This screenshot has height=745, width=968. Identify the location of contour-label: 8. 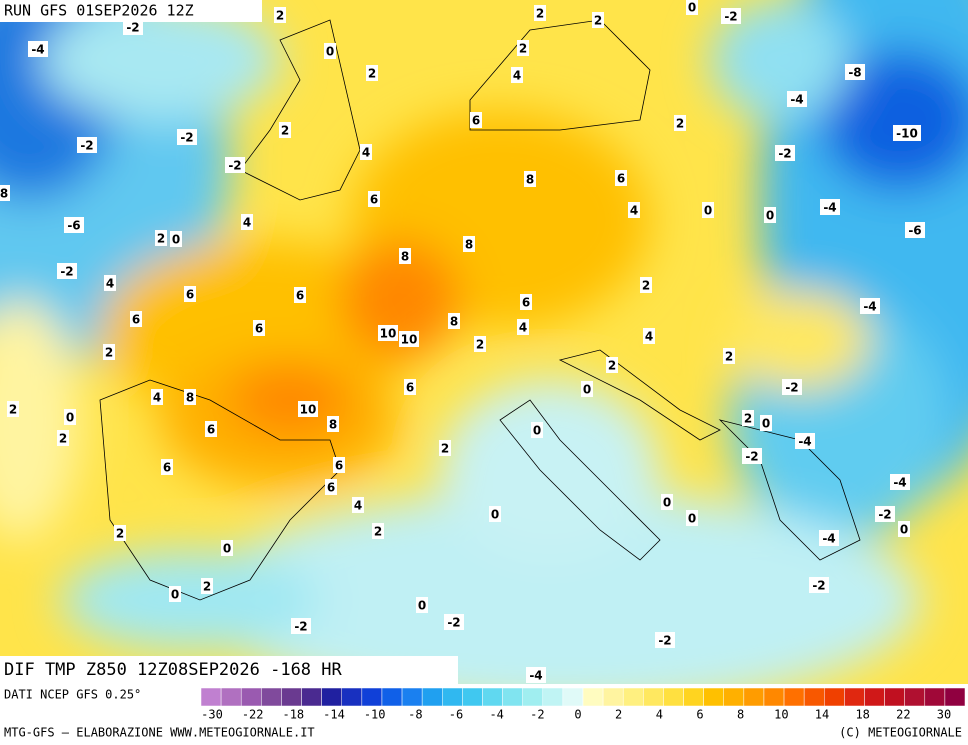
(4, 194).